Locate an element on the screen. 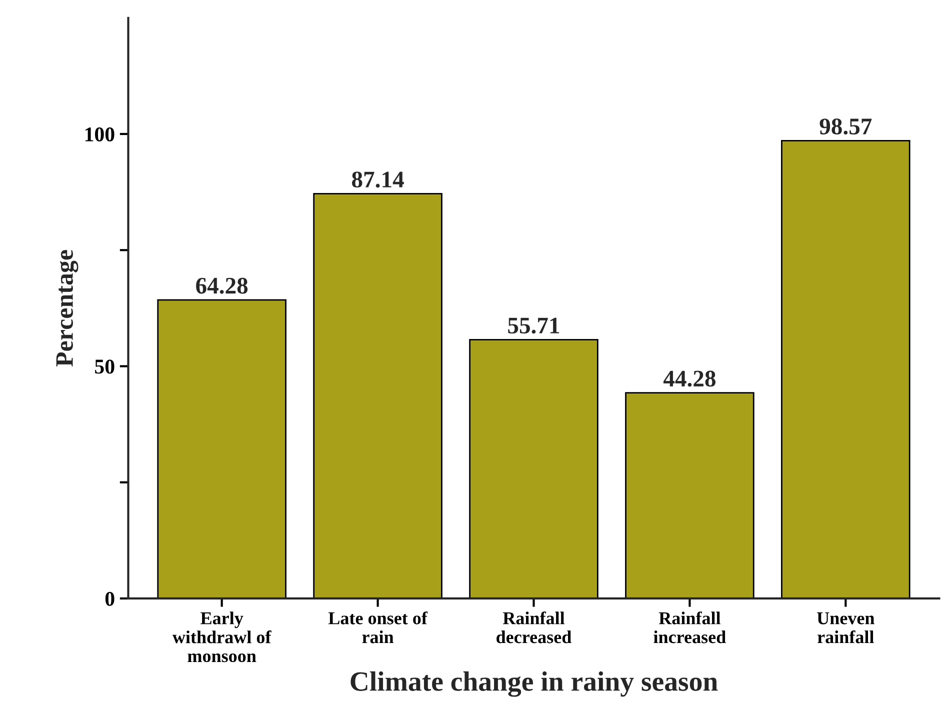  y-tick-label: 0 is located at coordinates (109, 599).